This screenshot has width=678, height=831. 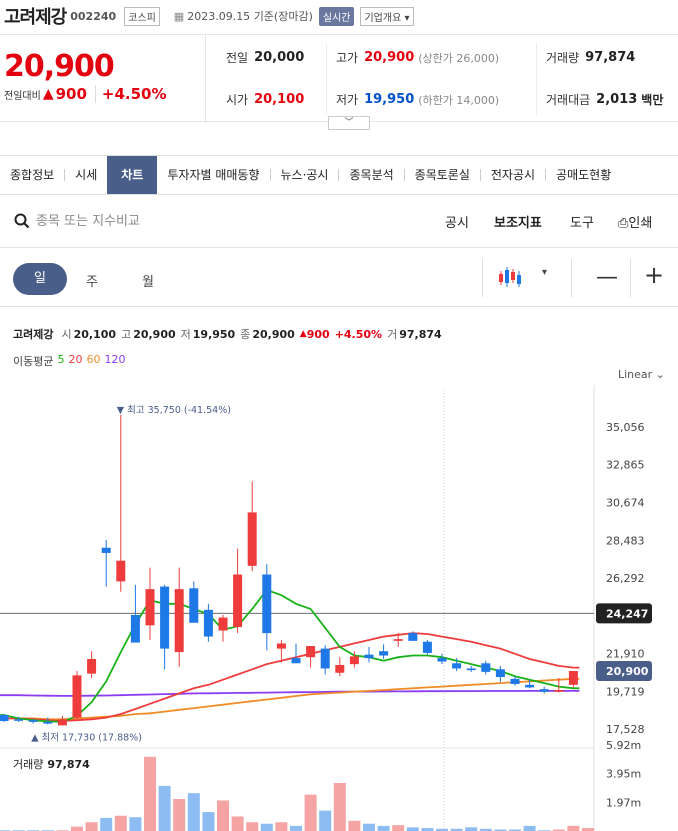 What do you see at coordinates (22, 221) in the screenshot?
I see `search-icon` at bounding box center [22, 221].